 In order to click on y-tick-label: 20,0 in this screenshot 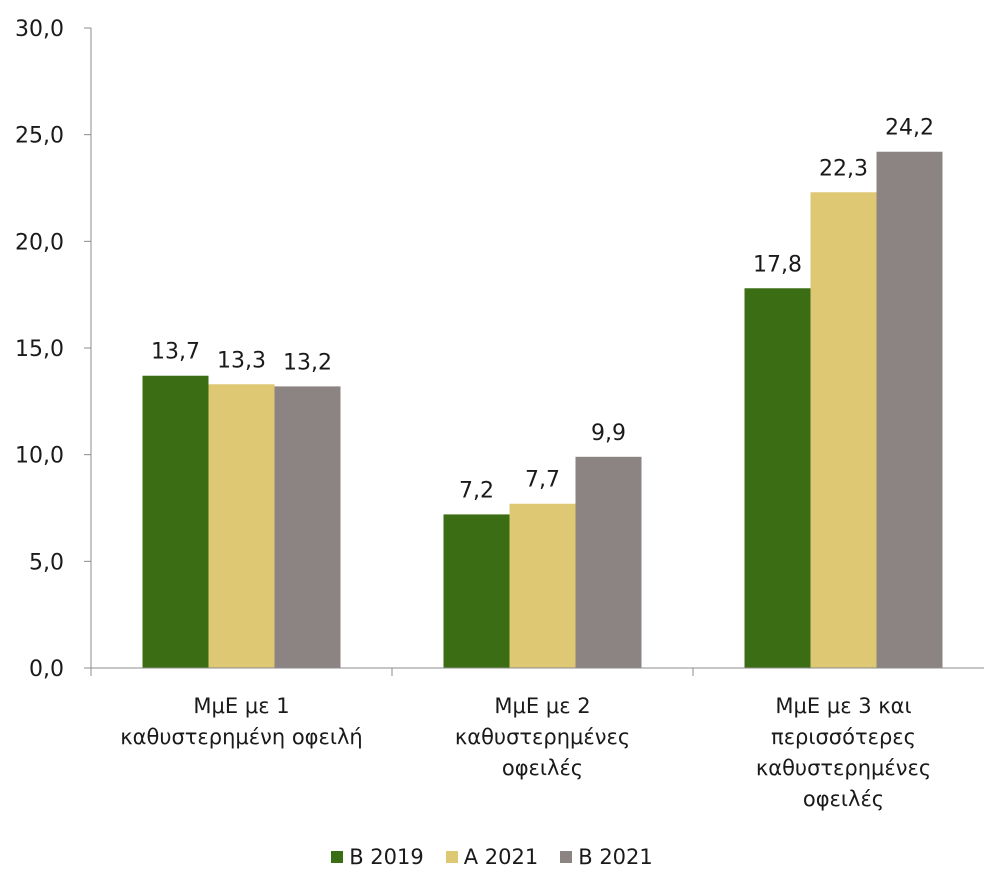, I will do `click(39, 242)`.